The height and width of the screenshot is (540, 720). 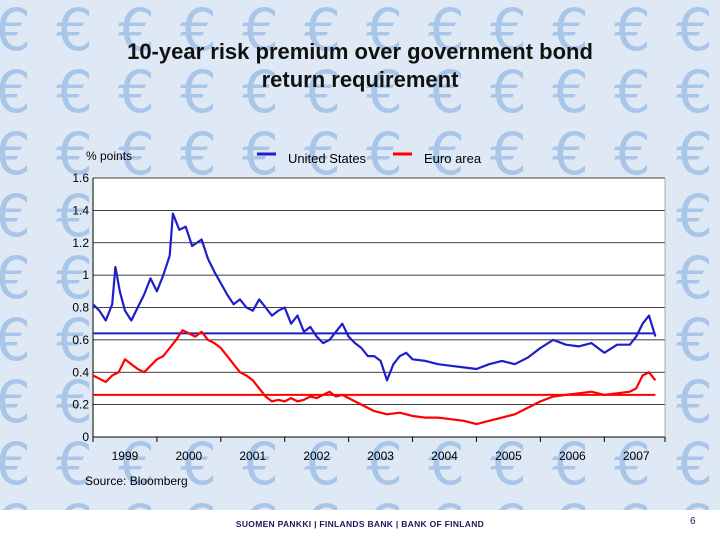 What do you see at coordinates (189, 456) in the screenshot?
I see `x-tick-label: 2000` at bounding box center [189, 456].